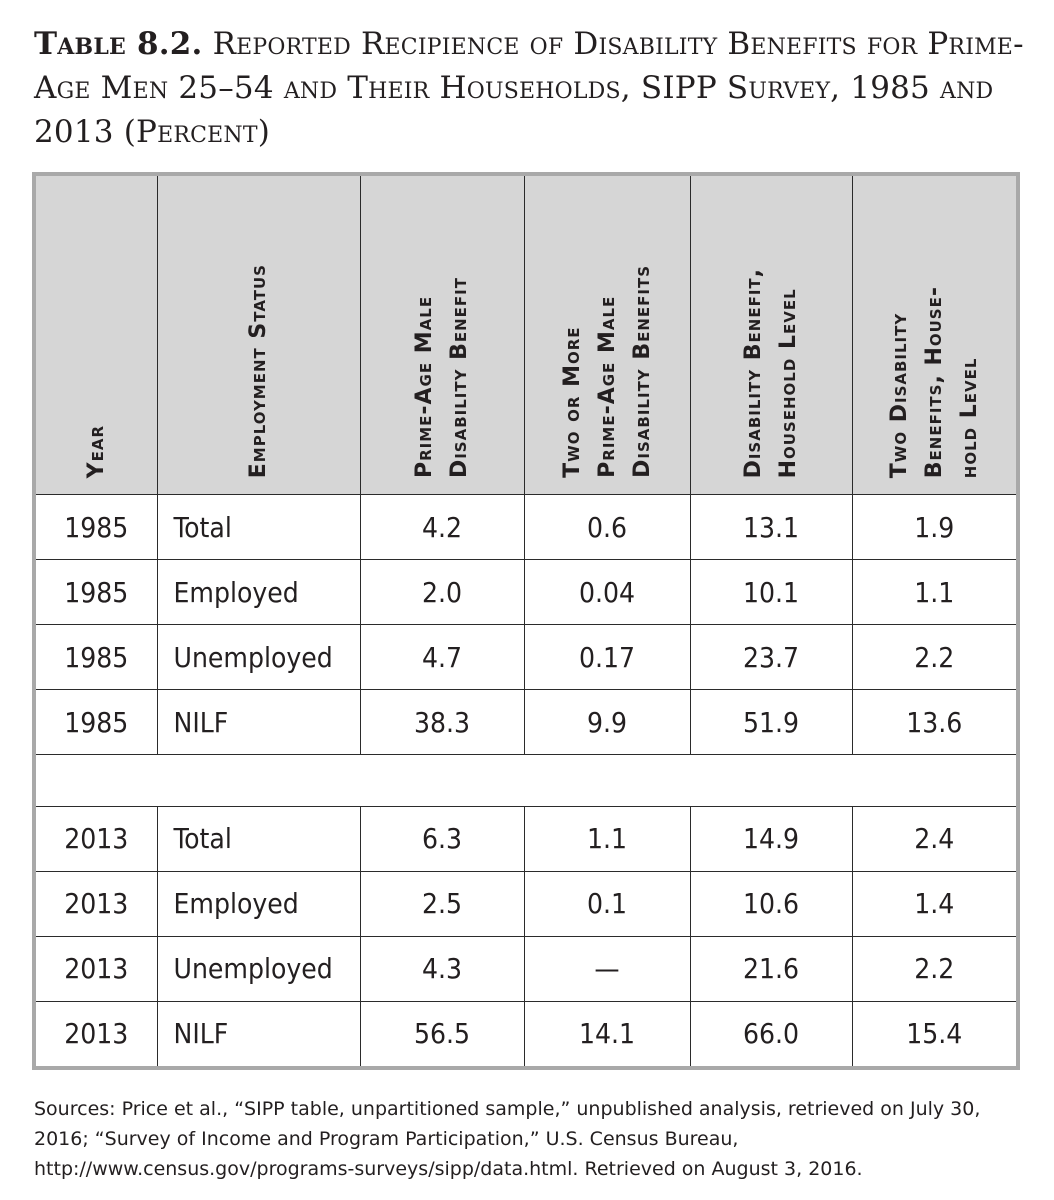  I want to click on table-row: 2013 Employed 2.5 0.1 10.6 1.4, so click(526, 903).